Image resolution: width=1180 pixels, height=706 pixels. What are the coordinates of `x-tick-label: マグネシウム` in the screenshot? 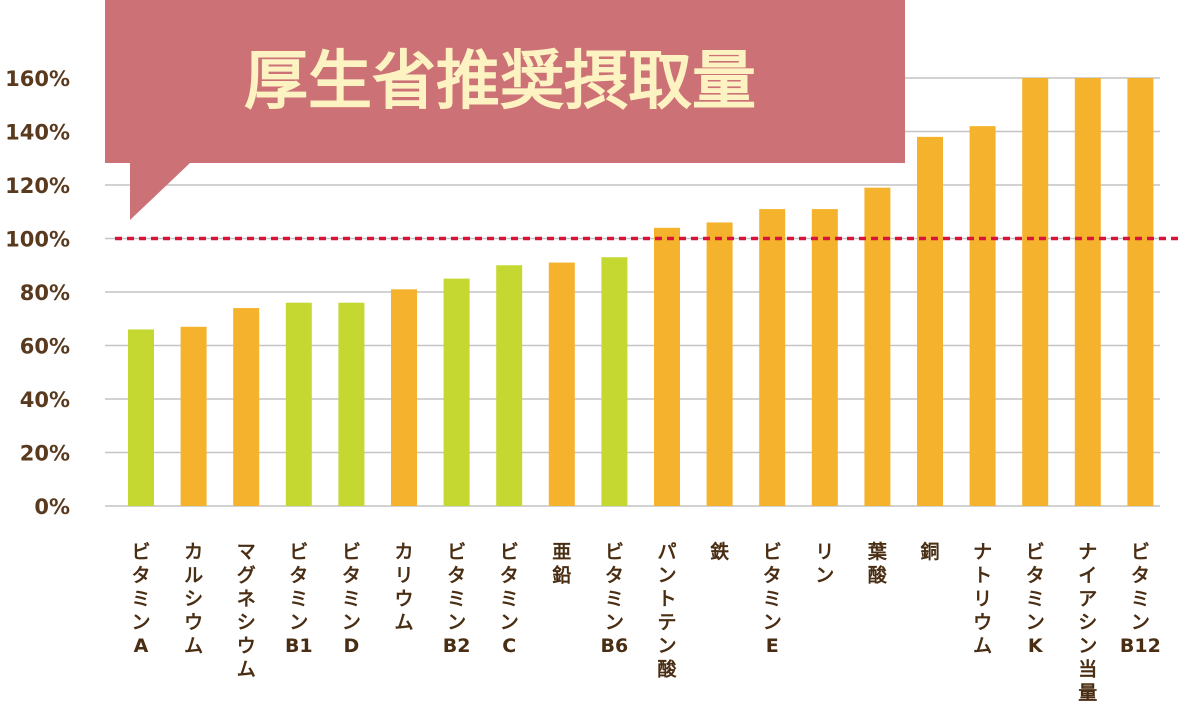 It's located at (246, 611).